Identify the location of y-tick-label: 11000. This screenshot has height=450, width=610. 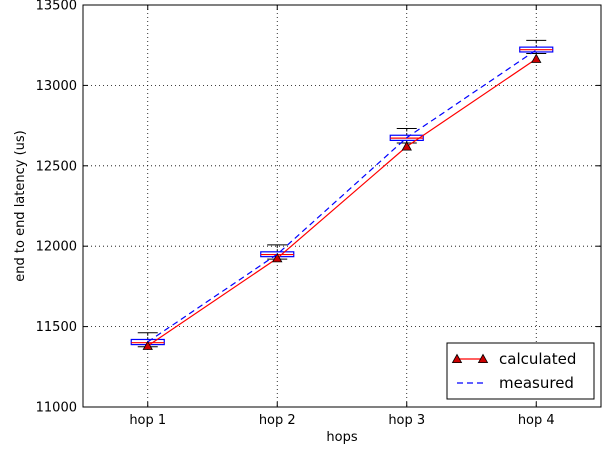
(56, 408).